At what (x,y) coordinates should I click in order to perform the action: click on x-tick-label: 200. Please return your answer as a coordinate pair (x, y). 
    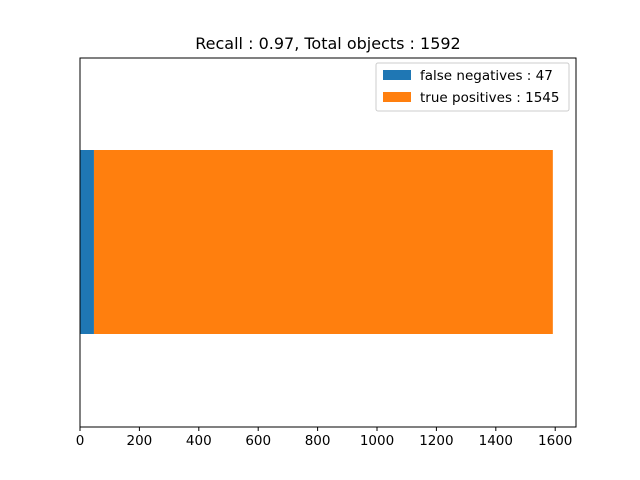
    Looking at the image, I should click on (140, 441).